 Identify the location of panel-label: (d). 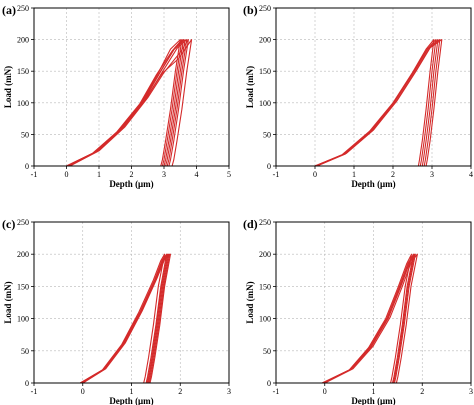
(250, 224).